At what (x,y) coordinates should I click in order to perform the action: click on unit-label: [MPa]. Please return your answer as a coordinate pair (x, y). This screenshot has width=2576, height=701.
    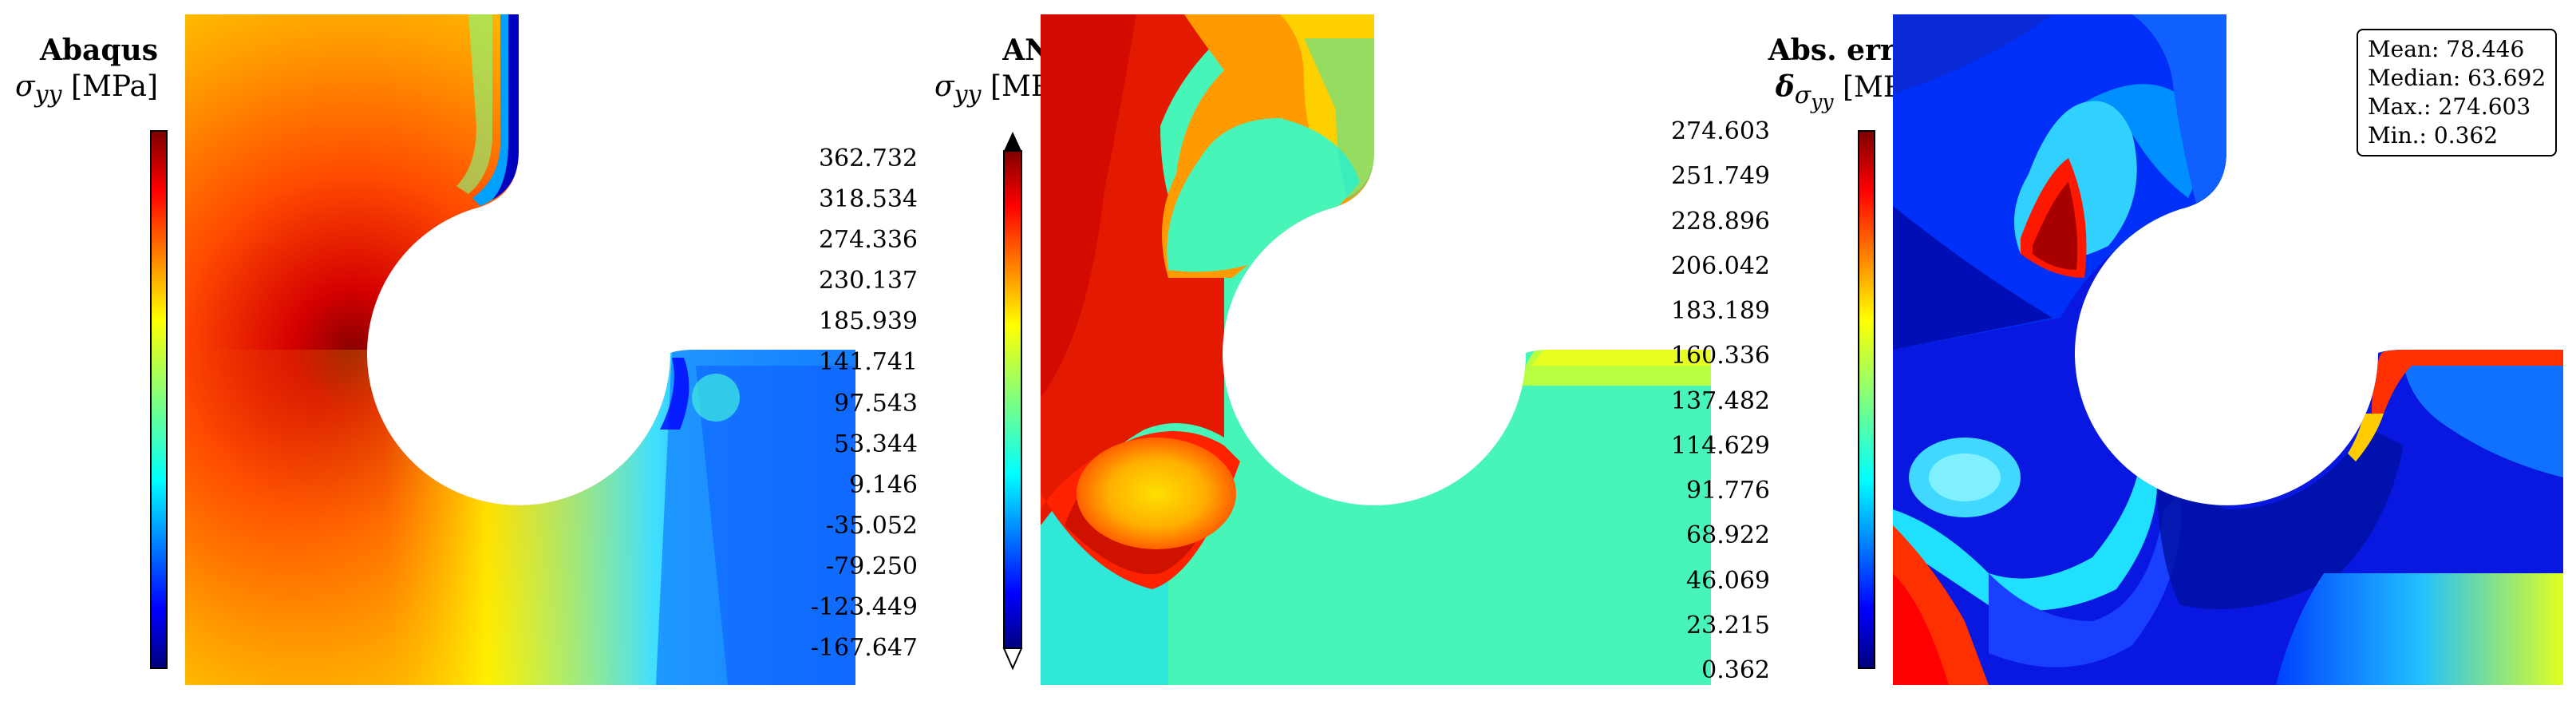
    Looking at the image, I should click on (114, 87).